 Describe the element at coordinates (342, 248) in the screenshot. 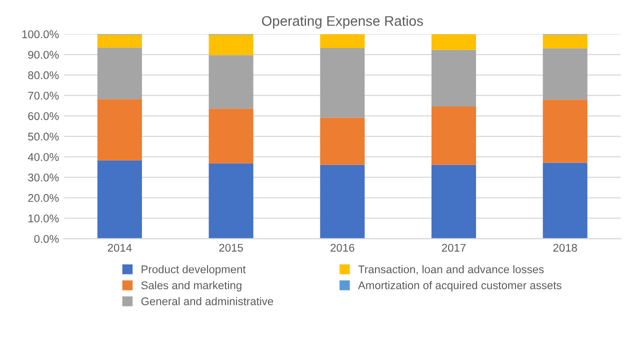

I see `x-tick-label: 2016` at that location.